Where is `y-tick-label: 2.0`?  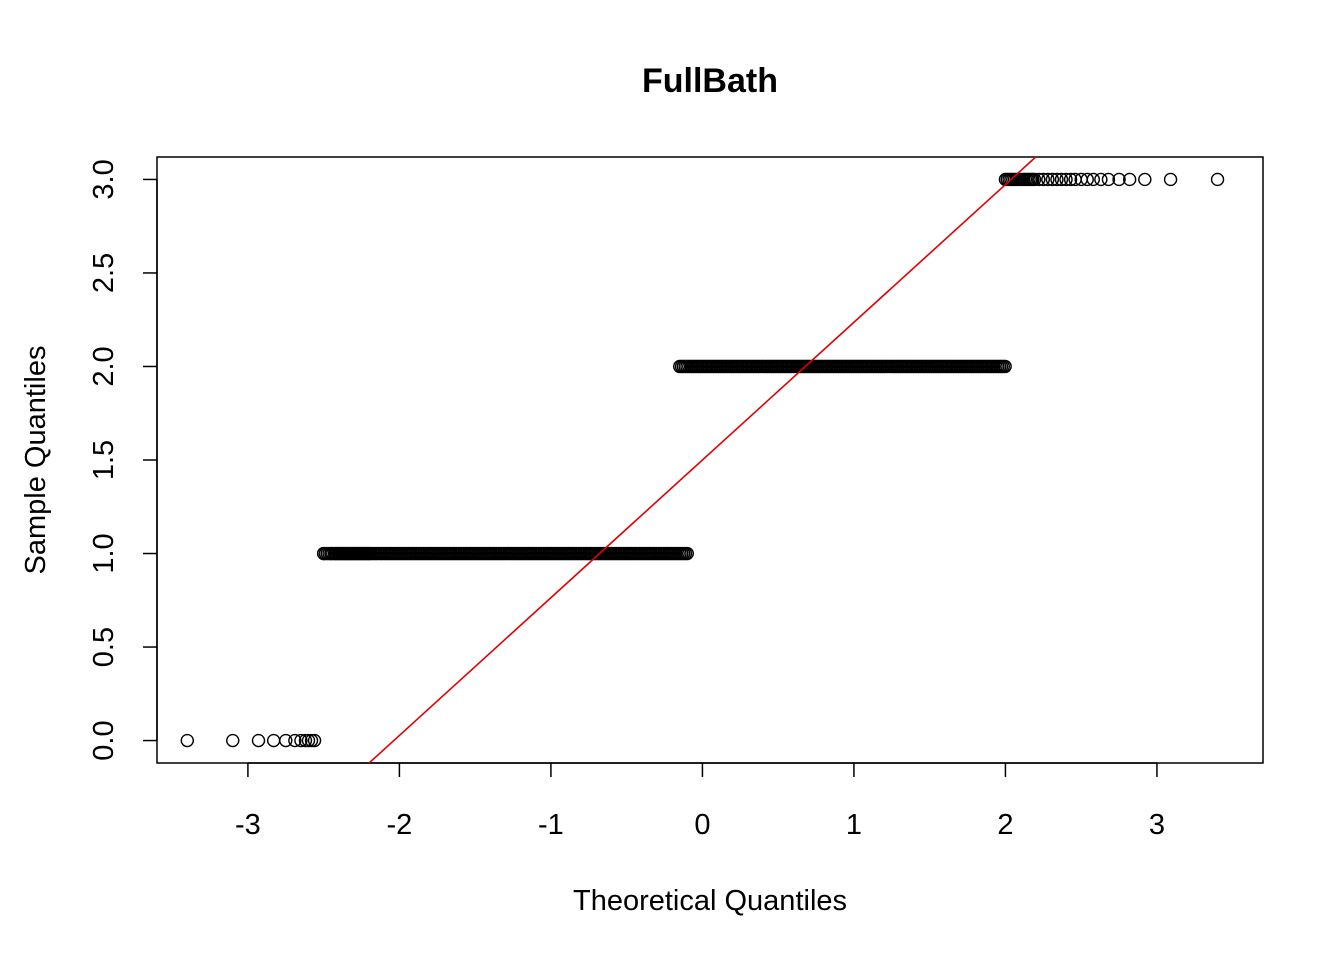 y-tick-label: 2.0 is located at coordinates (104, 366).